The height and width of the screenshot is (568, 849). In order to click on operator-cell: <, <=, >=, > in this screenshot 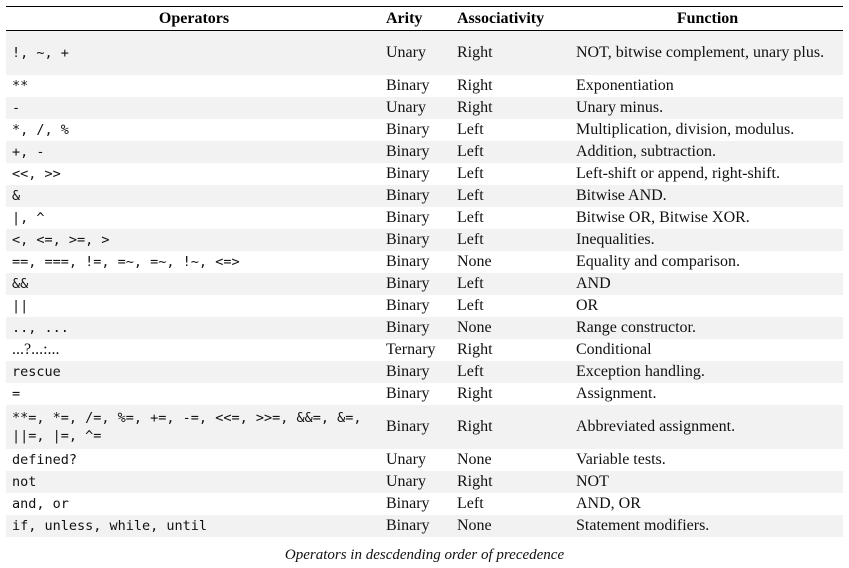, I will do `click(61, 240)`.